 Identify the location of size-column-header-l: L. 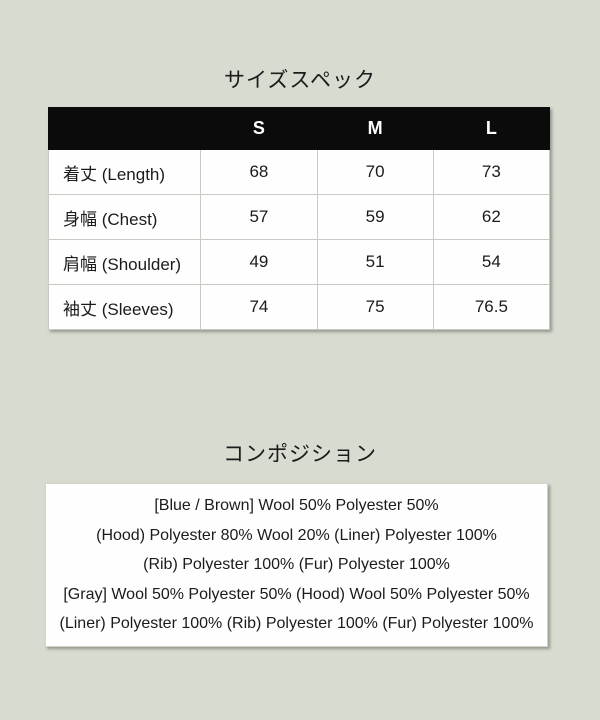
(491, 128).